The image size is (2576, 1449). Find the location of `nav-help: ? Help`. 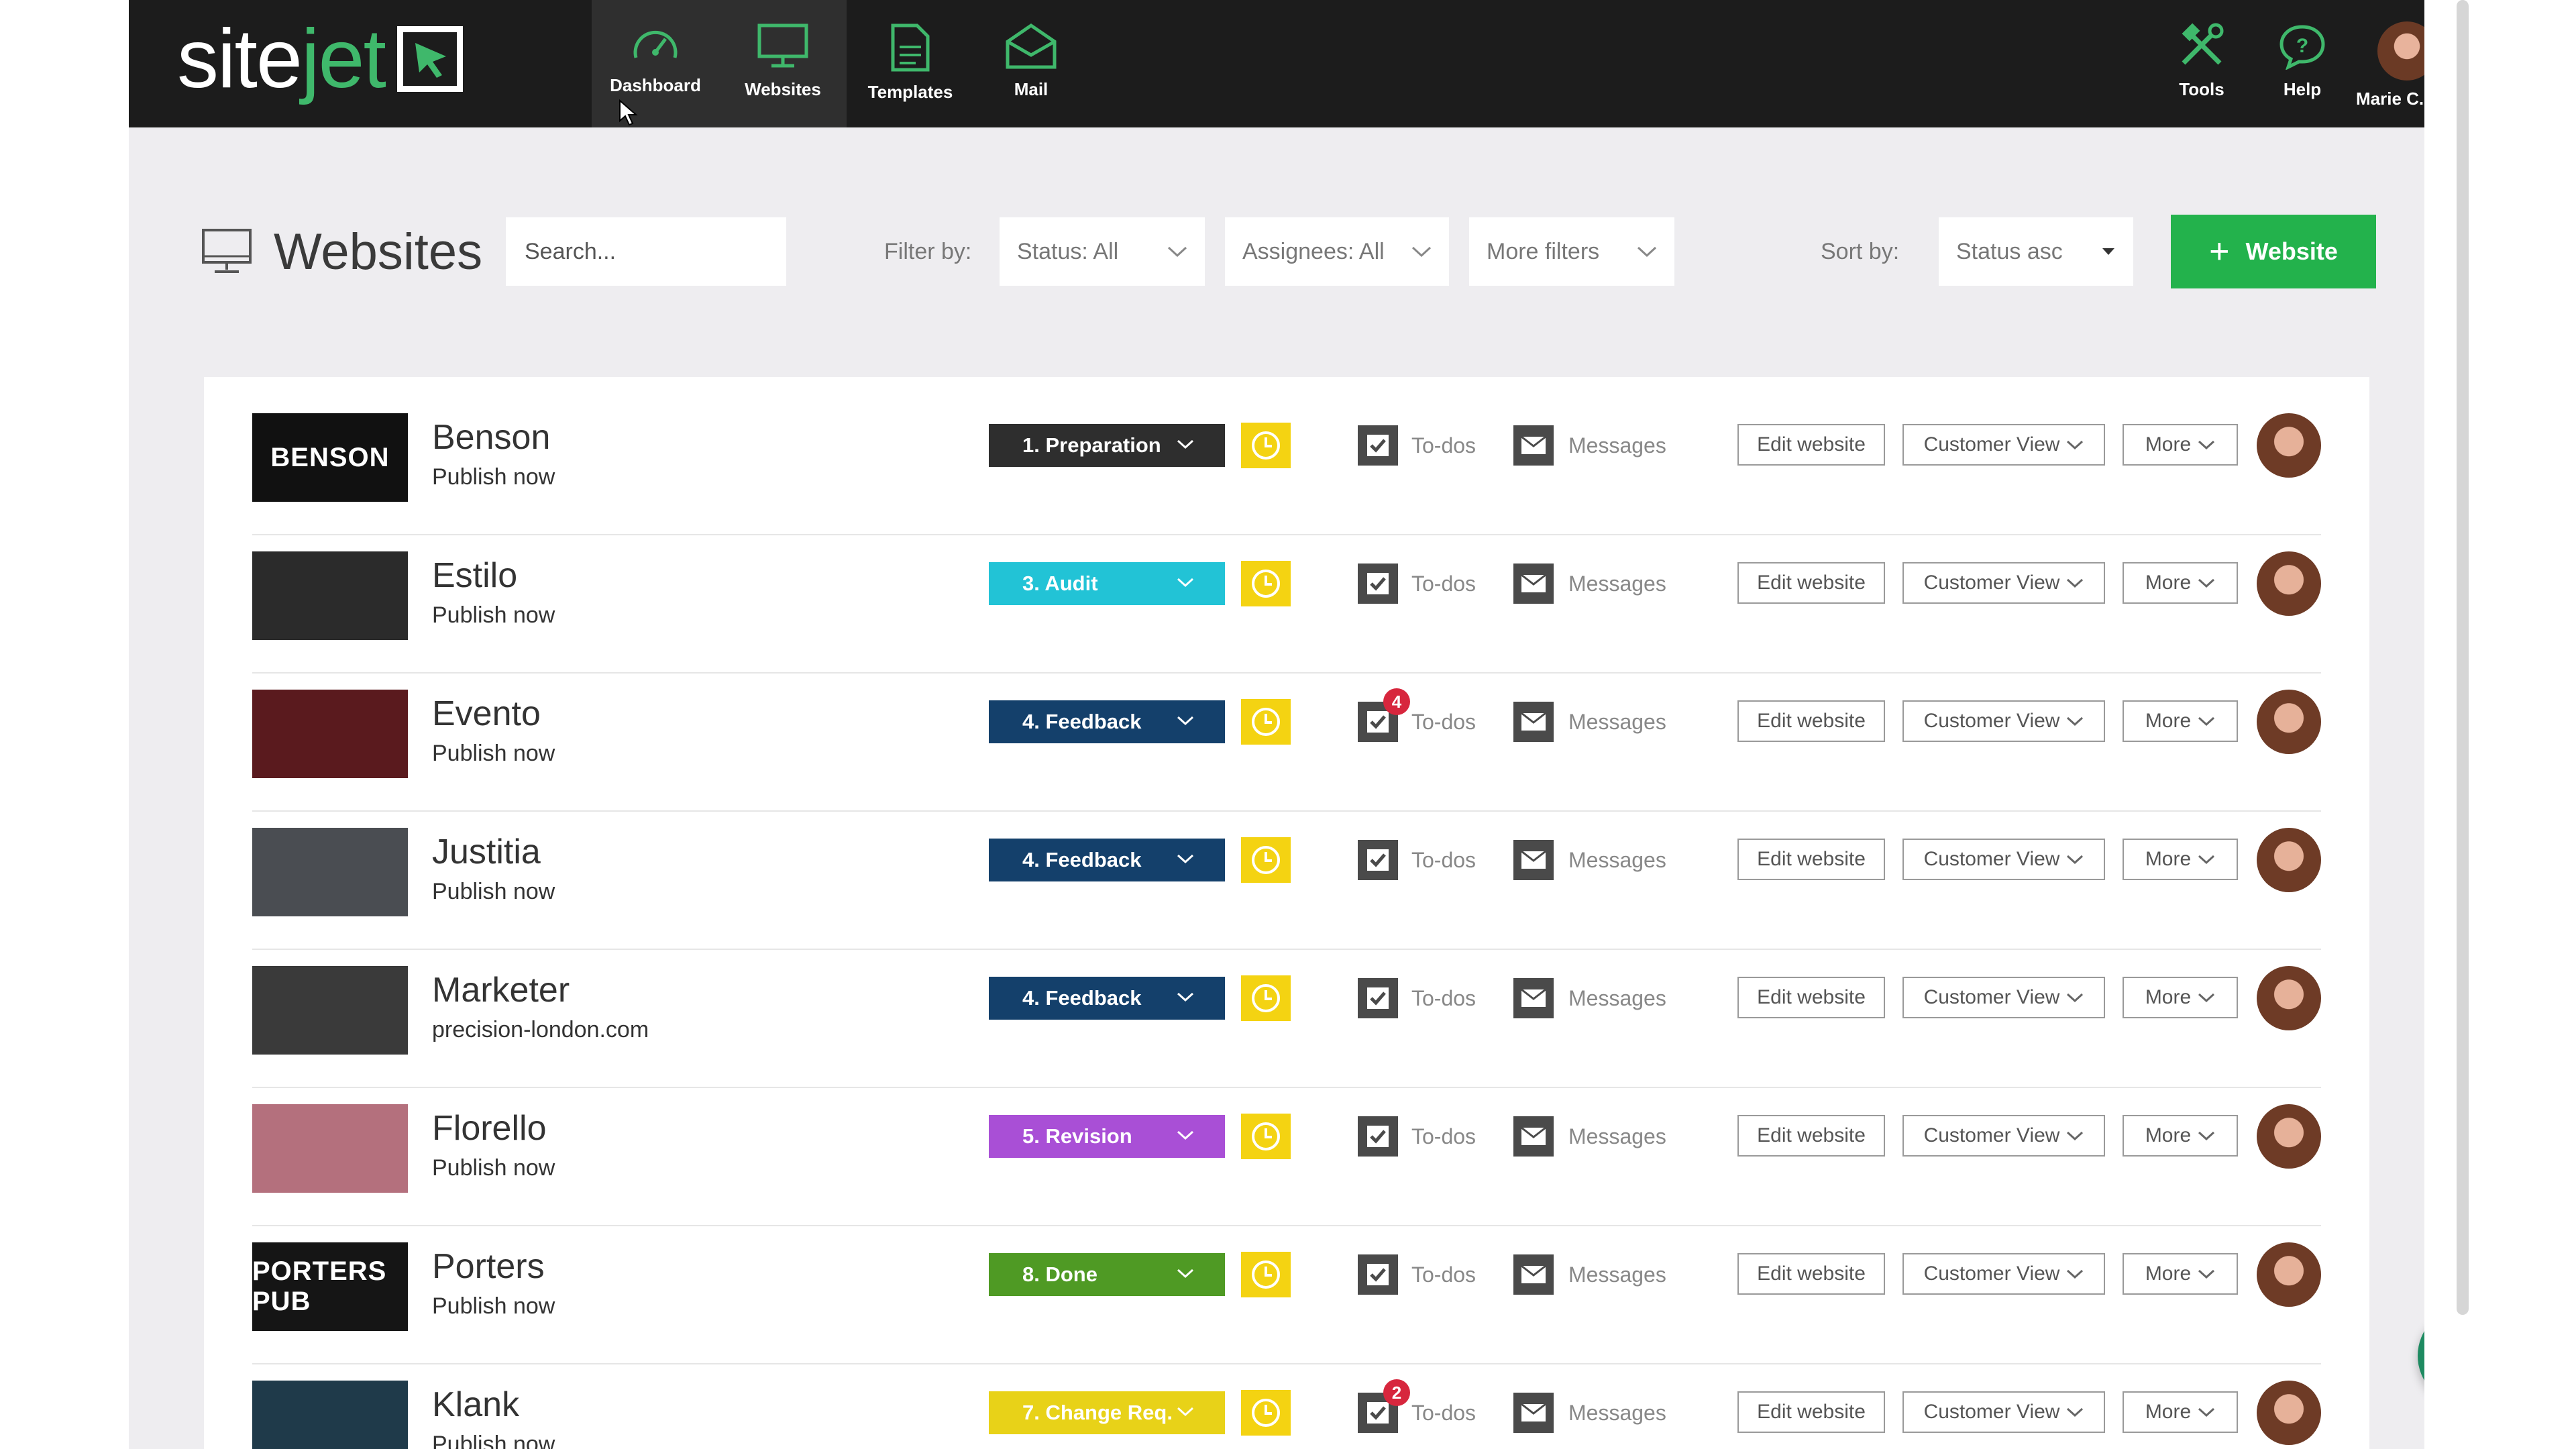

nav-help: ? Help is located at coordinates (2302, 63).